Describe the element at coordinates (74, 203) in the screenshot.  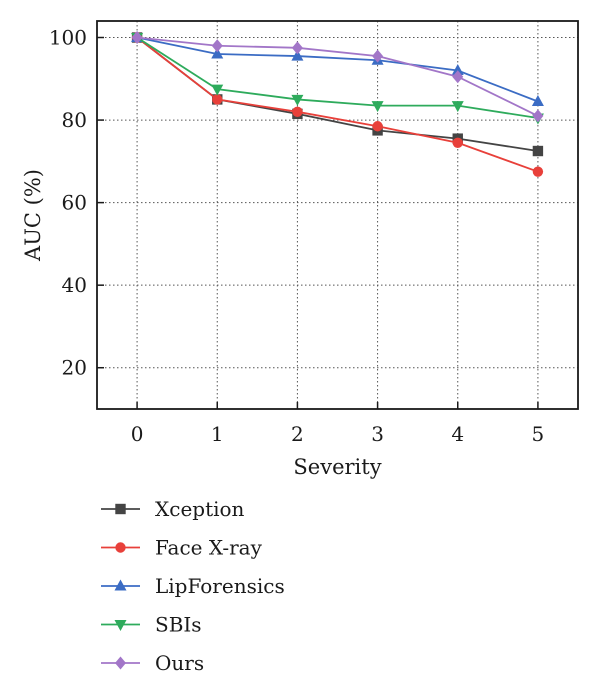
I see `y-tick-label: 60` at that location.